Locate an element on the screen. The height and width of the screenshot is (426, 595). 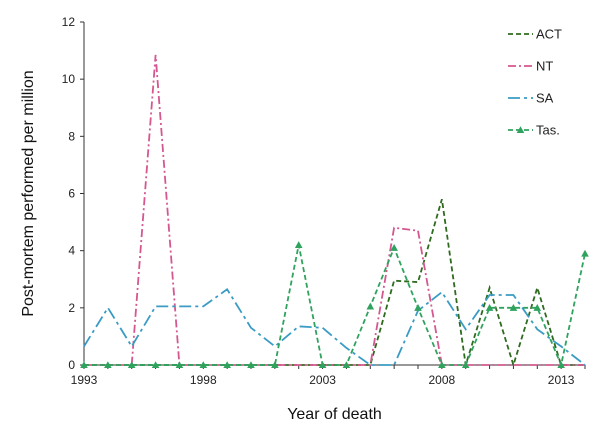
x-axis-title: Year of death is located at coordinates (334, 414).